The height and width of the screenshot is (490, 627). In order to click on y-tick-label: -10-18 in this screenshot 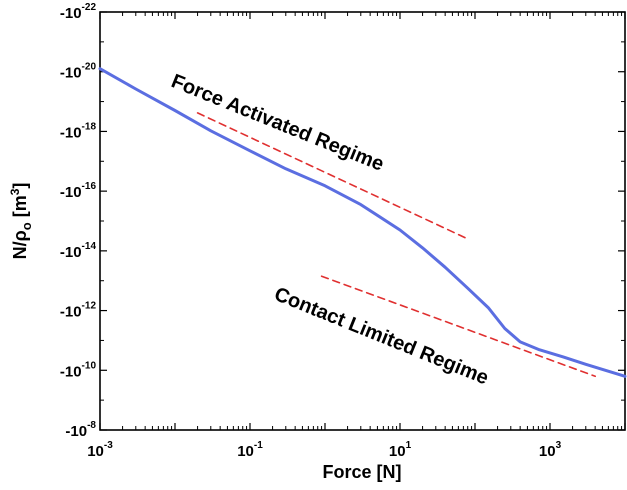, I will do `click(78, 131)`.